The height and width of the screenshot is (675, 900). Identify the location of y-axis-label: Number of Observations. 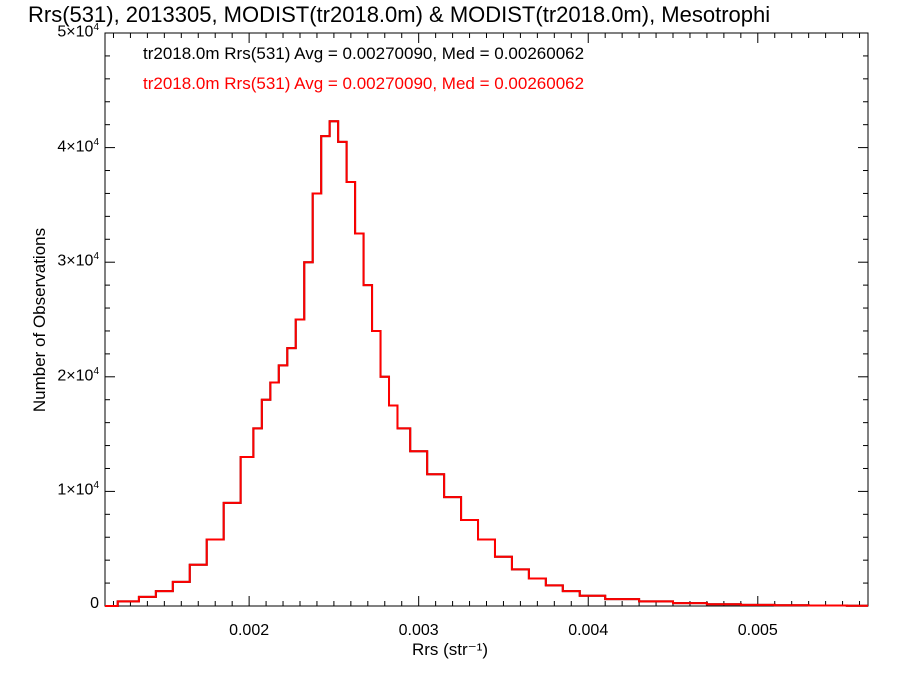
(39, 320).